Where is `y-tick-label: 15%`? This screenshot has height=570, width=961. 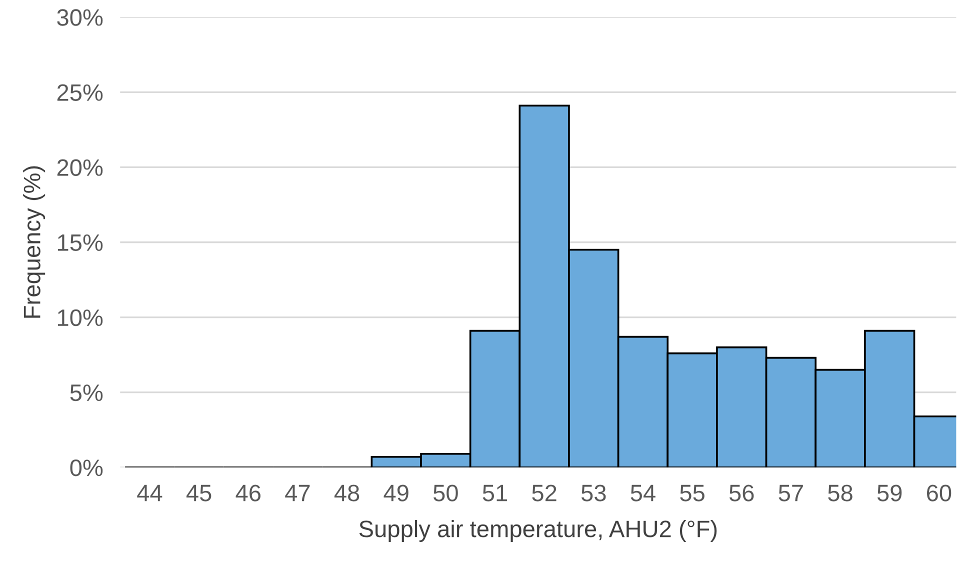
y-tick-label: 15% is located at coordinates (80, 243).